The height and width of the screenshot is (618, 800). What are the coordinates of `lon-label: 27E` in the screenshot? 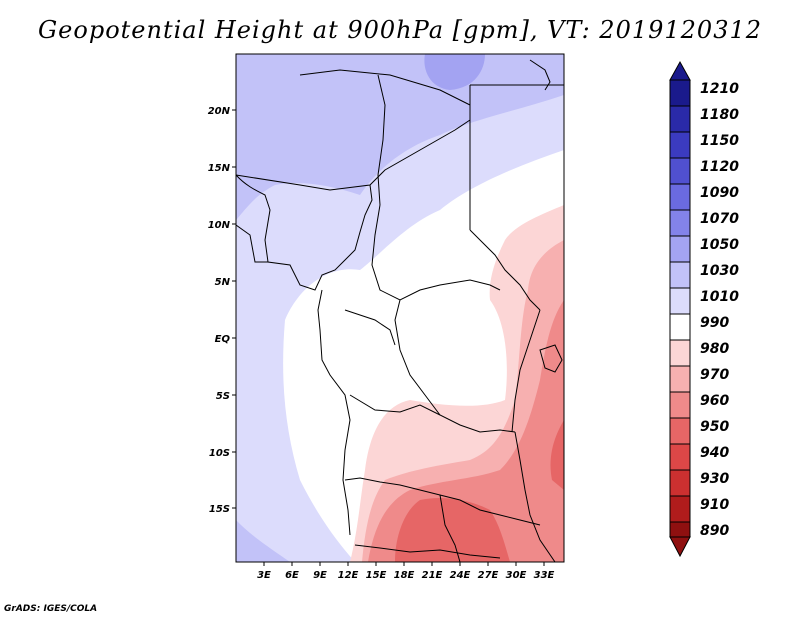 It's located at (488, 575).